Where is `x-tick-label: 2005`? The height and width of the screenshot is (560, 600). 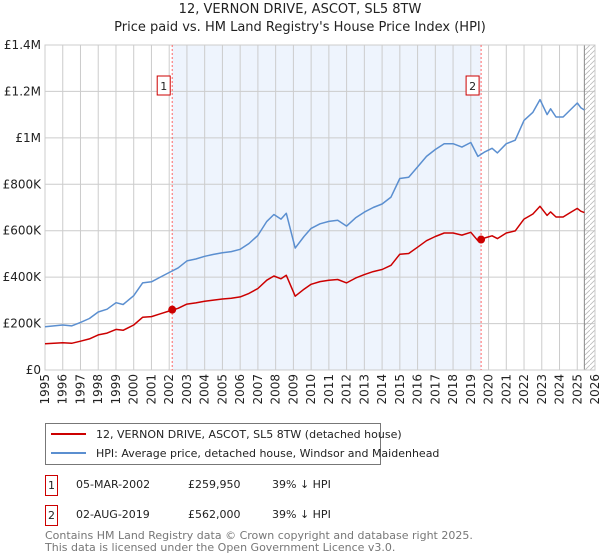 x-tick-label: 2005 is located at coordinates (222, 389).